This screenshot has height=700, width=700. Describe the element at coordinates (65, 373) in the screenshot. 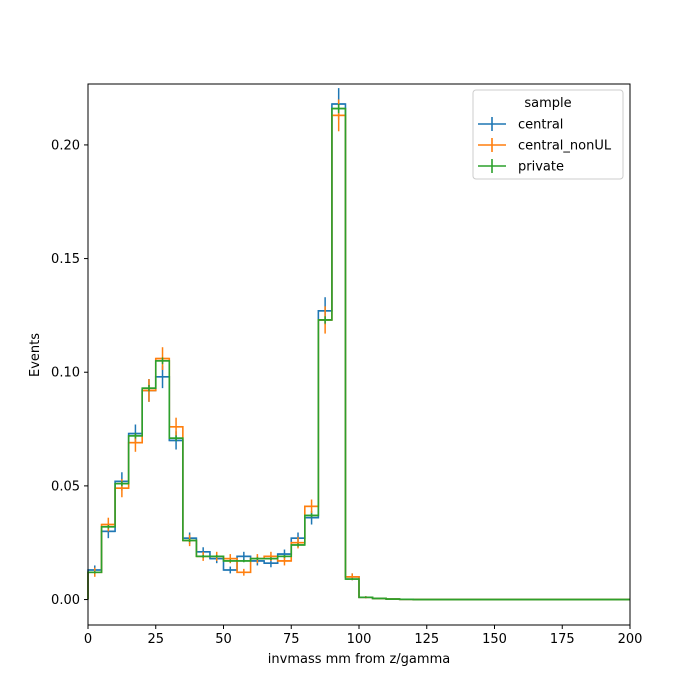

I see `y-tick-label: 0.10` at that location.